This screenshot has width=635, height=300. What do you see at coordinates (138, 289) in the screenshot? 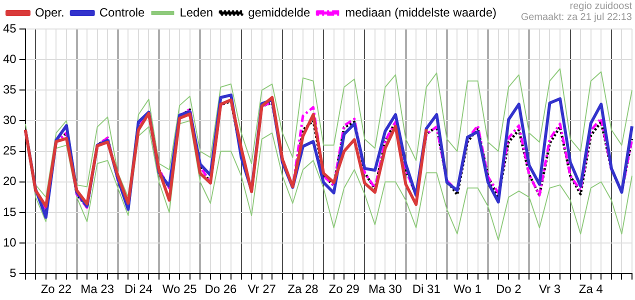
I see `x-tick-label: Di 24` at bounding box center [138, 289].